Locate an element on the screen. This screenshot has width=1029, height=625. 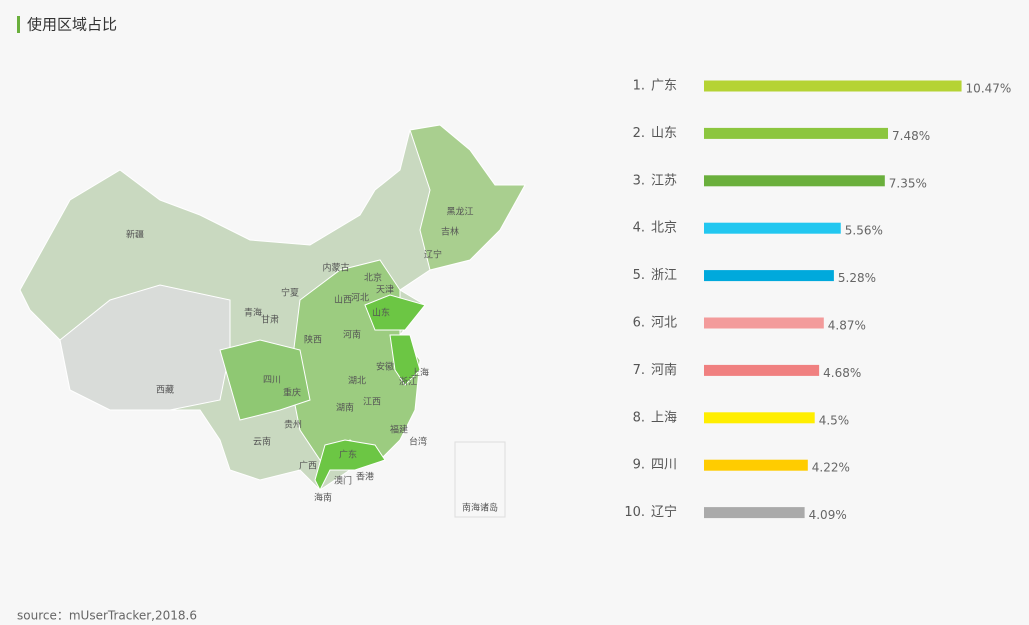
region-guangdong is located at coordinates (350, 465).